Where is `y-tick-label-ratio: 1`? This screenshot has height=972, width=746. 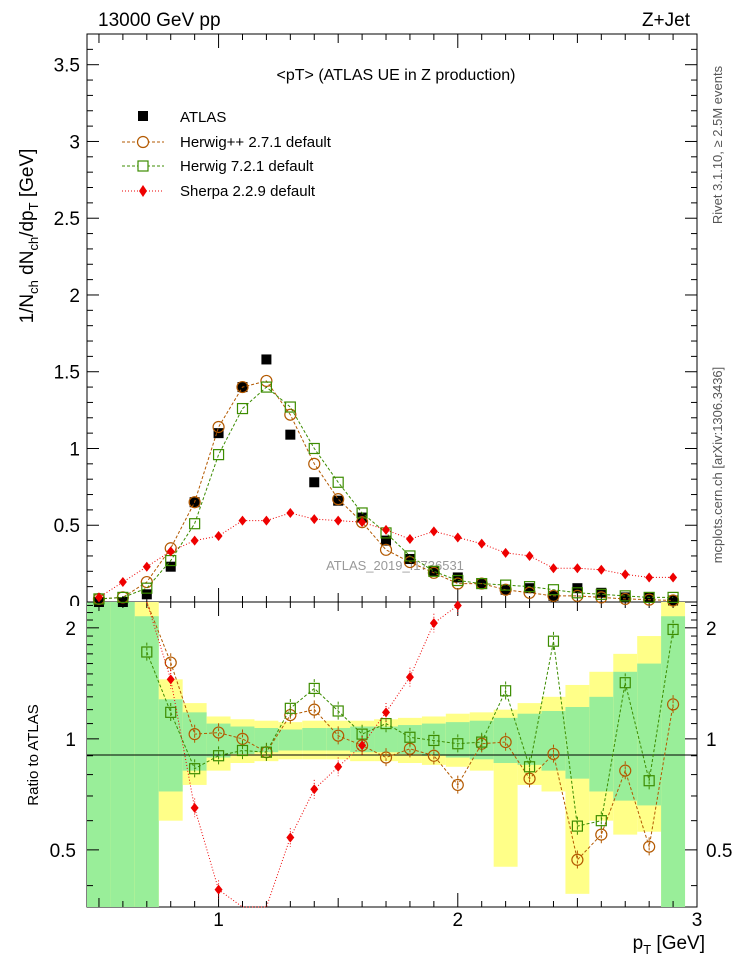
y-tick-label-ratio: 1 is located at coordinates (70, 740).